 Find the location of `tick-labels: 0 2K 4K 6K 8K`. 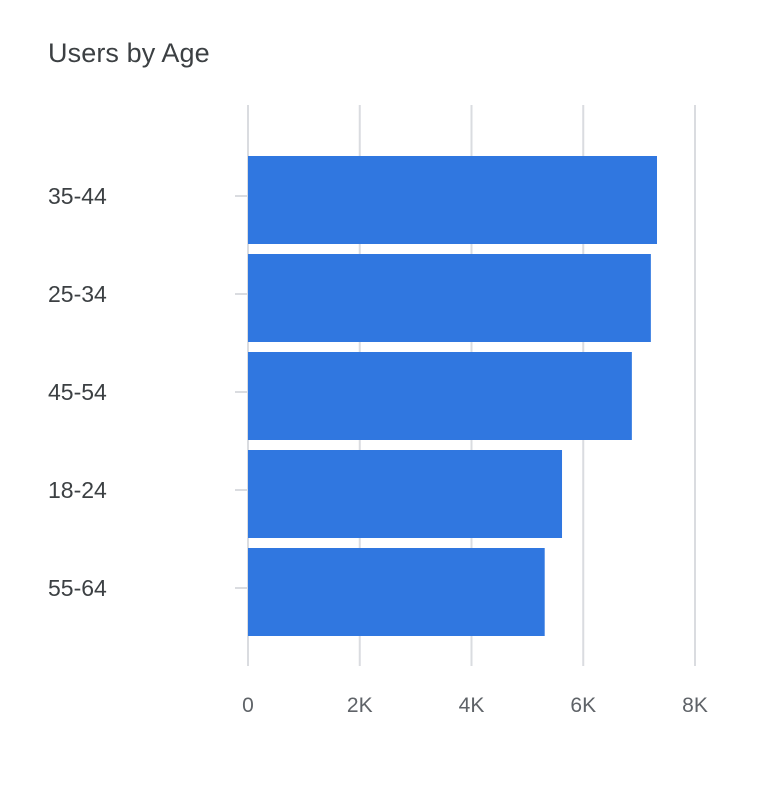

tick-labels: 0 2K 4K 6K 8K is located at coordinates (475, 705).